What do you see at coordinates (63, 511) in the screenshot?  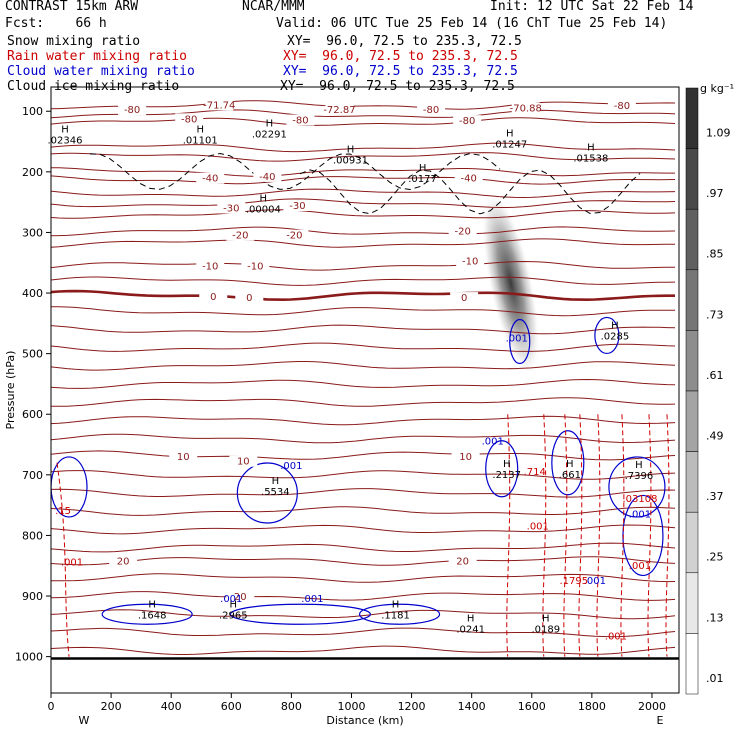 I see `rain-label: .15` at bounding box center [63, 511].